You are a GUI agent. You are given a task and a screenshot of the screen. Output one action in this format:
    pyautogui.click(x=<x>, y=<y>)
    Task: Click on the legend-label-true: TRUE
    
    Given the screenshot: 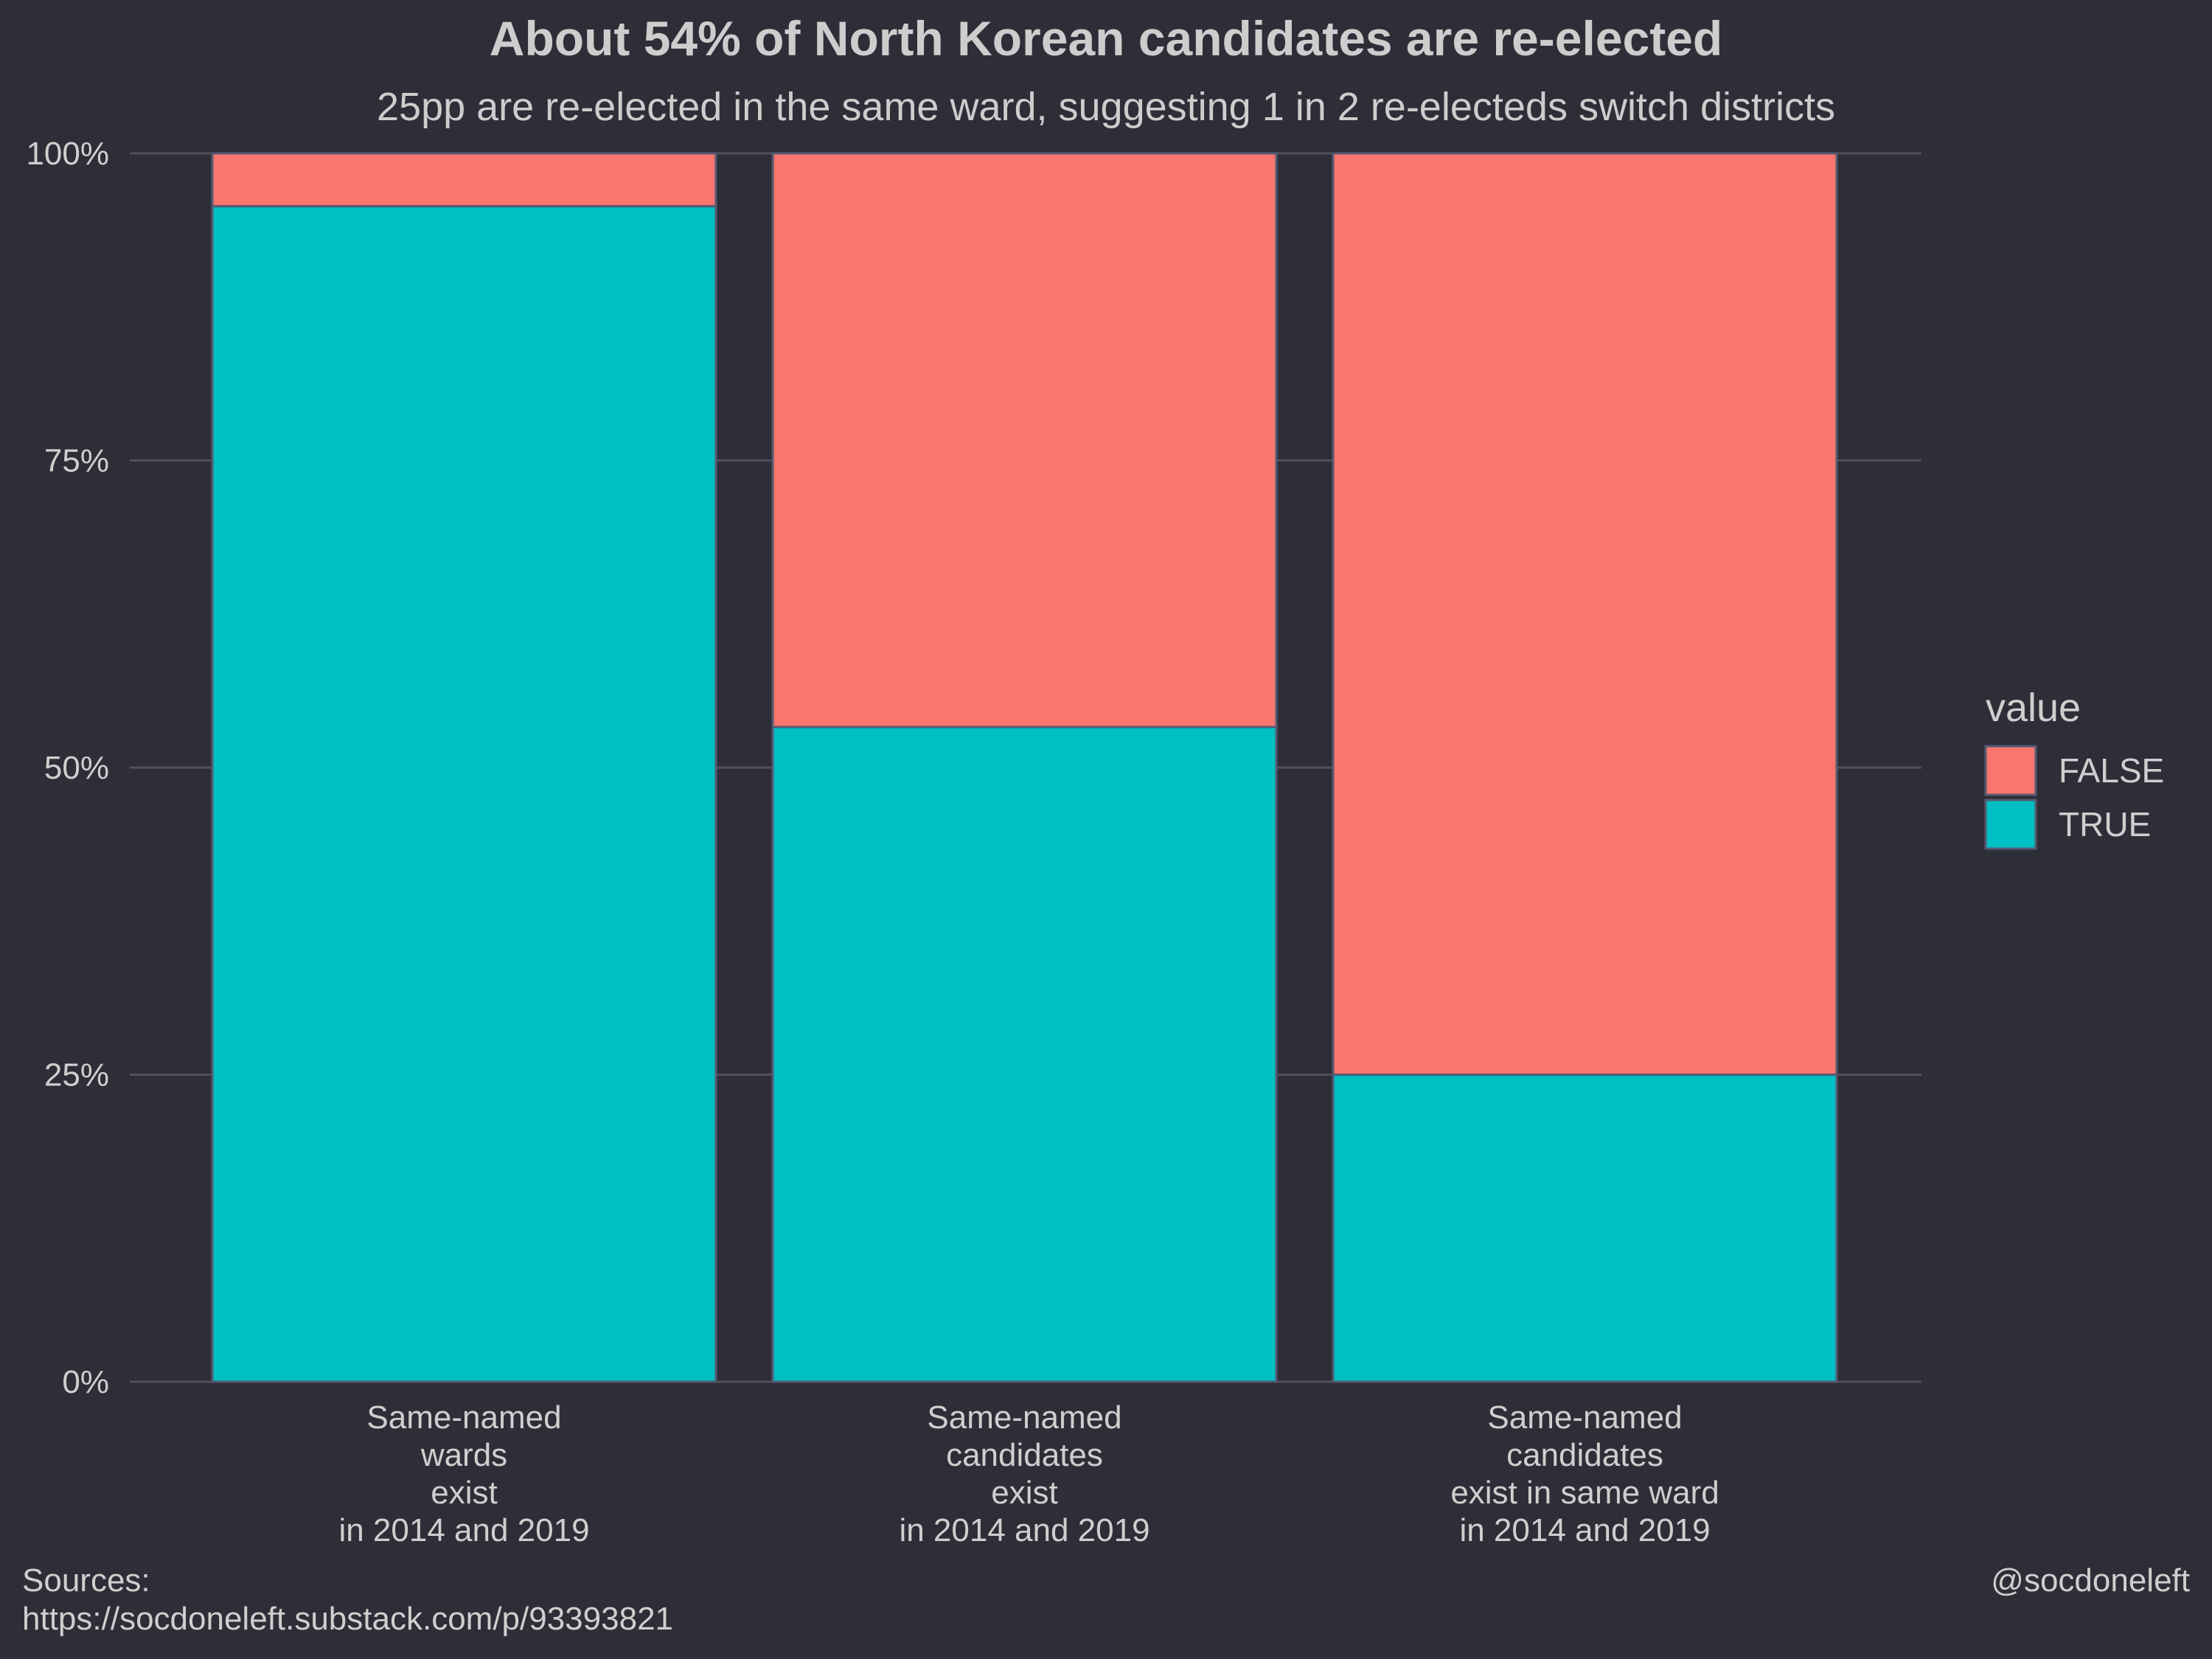 What is the action you would take?
    pyautogui.click(x=2105, y=824)
    